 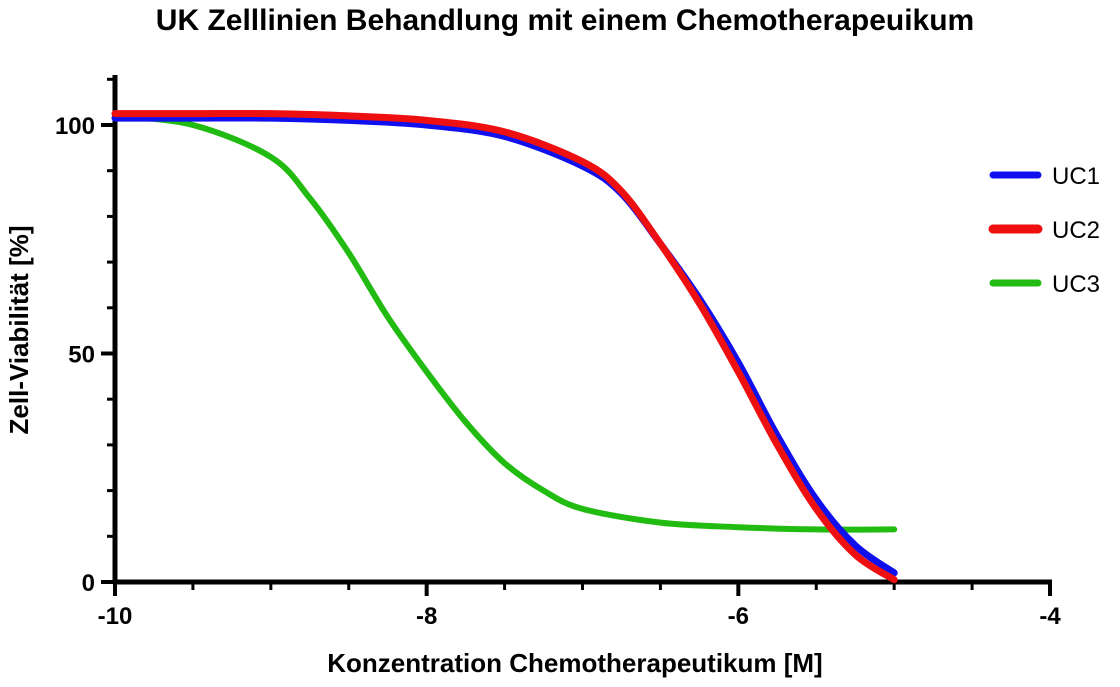 What do you see at coordinates (1076, 176) in the screenshot?
I see `legend-label-uc1: UC1` at bounding box center [1076, 176].